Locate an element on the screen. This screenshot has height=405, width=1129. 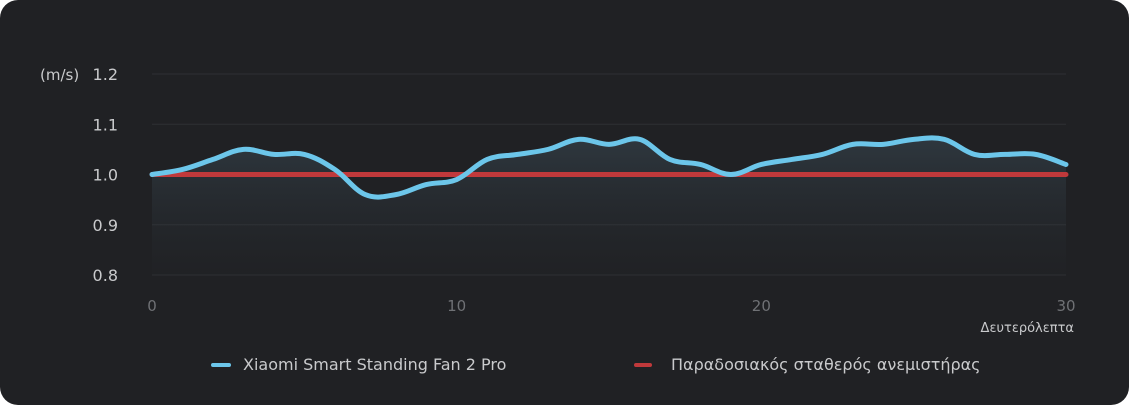
y-tick-label: 0.8 is located at coordinates (105, 275).